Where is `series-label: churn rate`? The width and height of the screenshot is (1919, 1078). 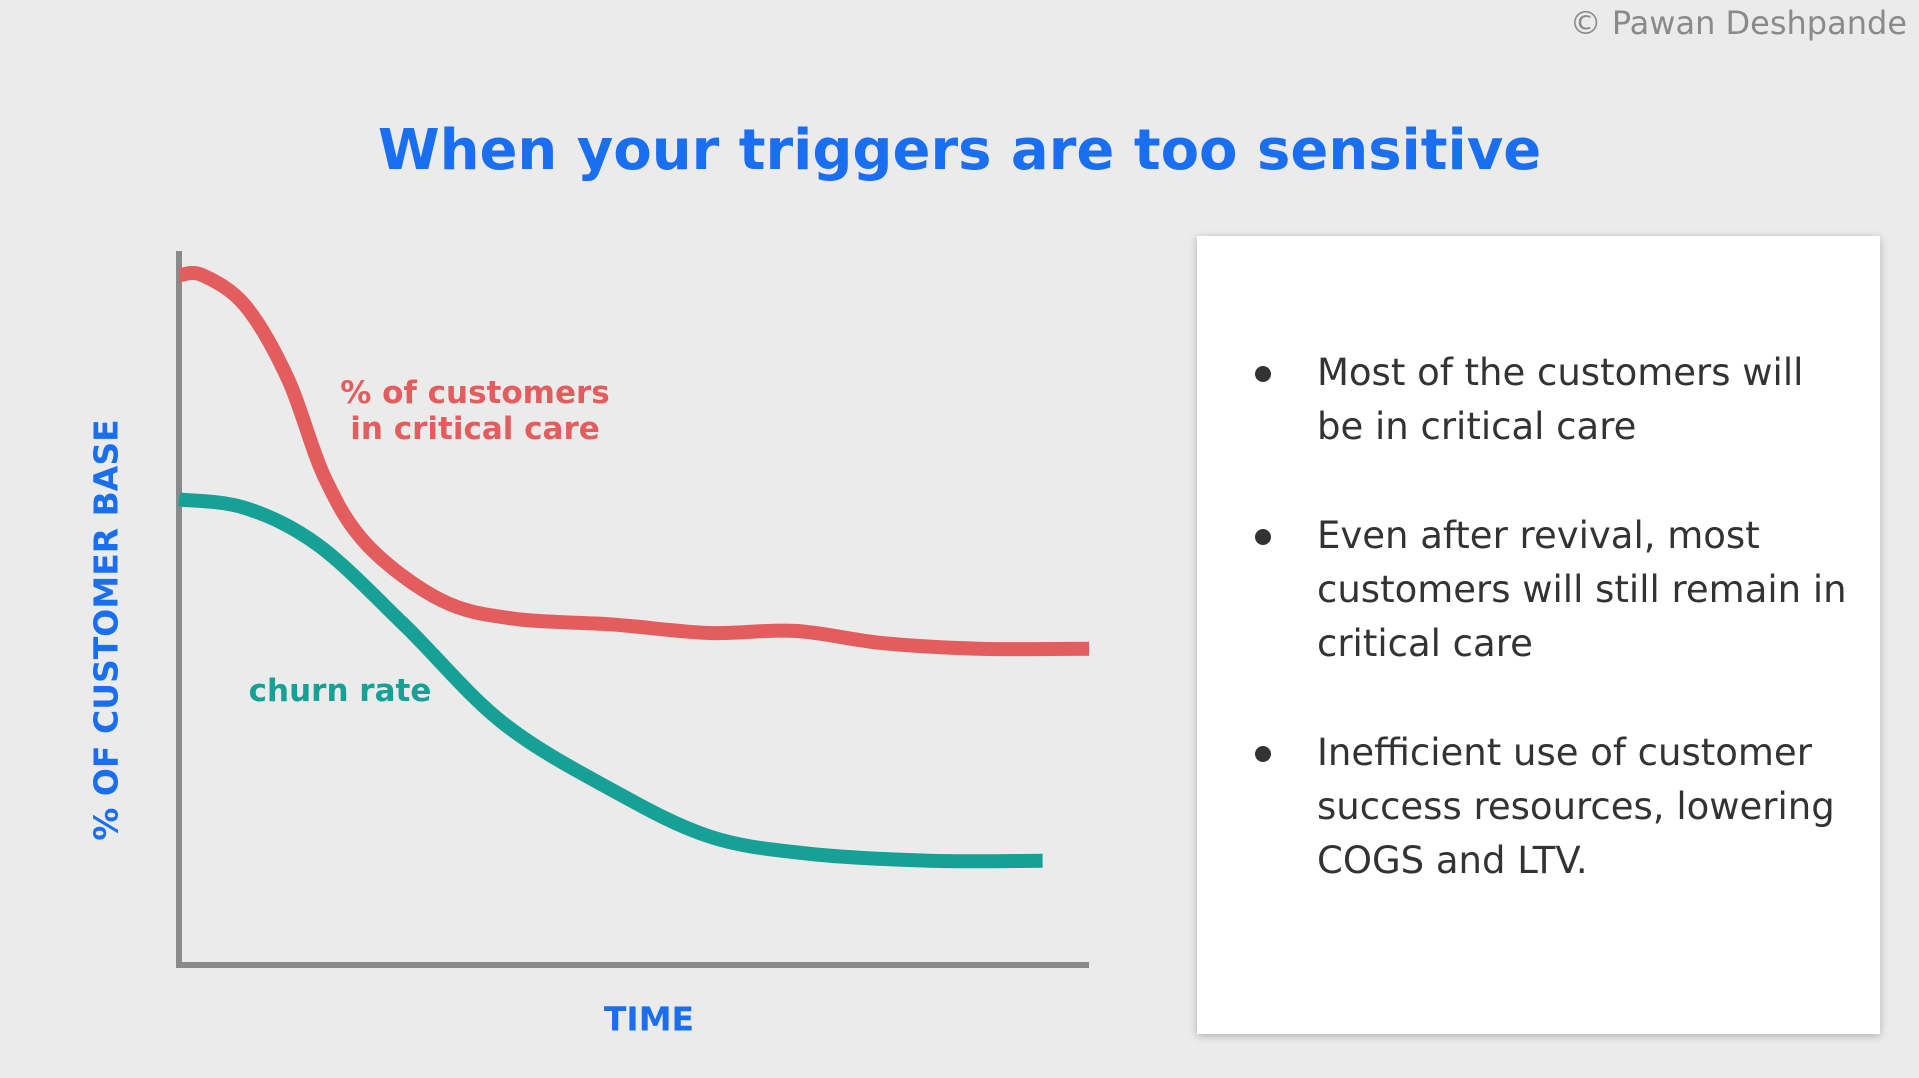
series-label: churn rate is located at coordinates (340, 691).